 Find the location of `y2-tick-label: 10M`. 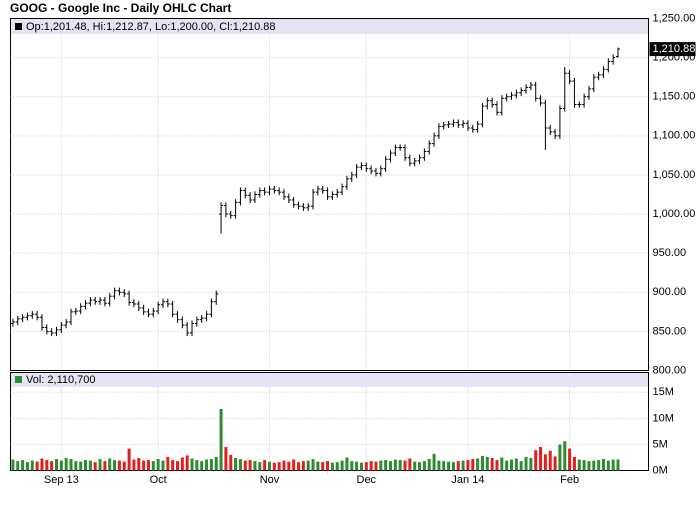

y2-tick-label: 10M is located at coordinates (663, 418).